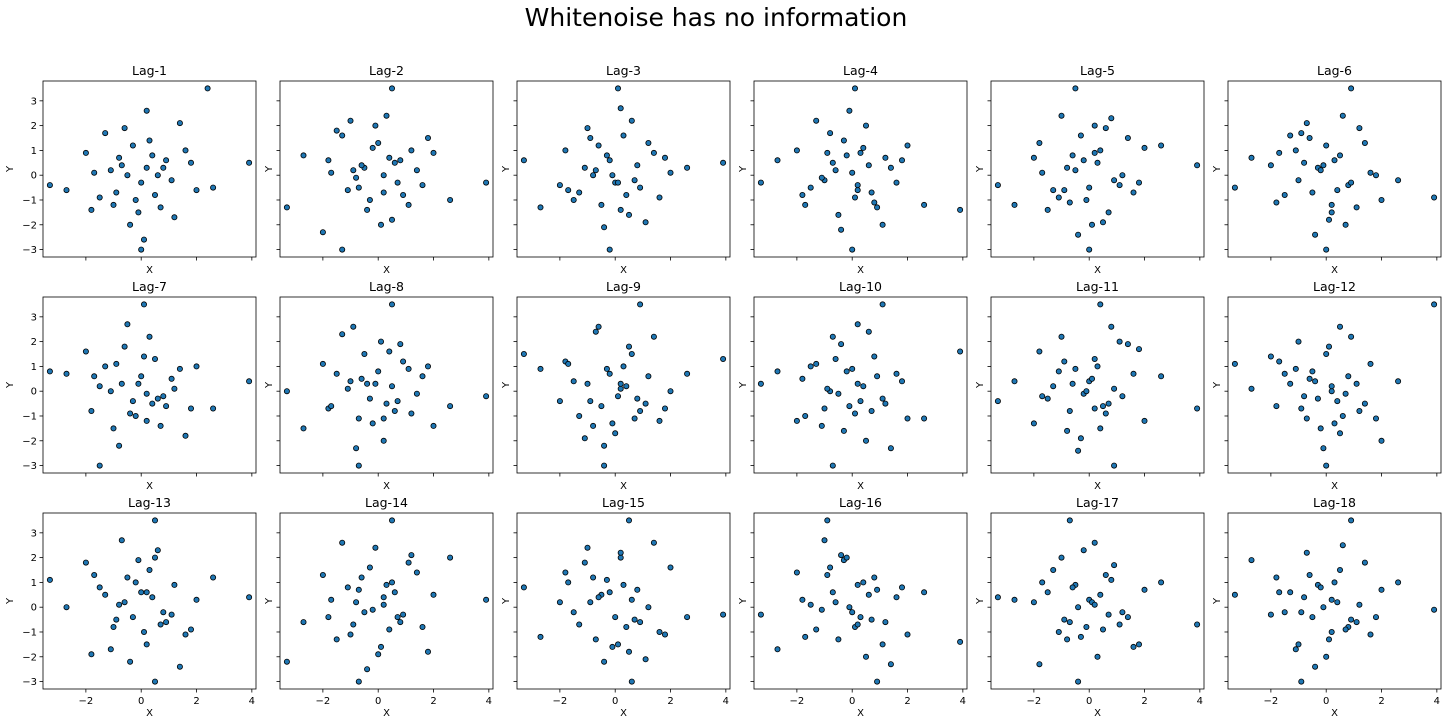 Image resolution: width=1448 pixels, height=728 pixels. What do you see at coordinates (131, 385) in the screenshot?
I see `subplot-7: Lag-7 −3 −2 −1 0 1 2 3 X Y` at bounding box center [131, 385].